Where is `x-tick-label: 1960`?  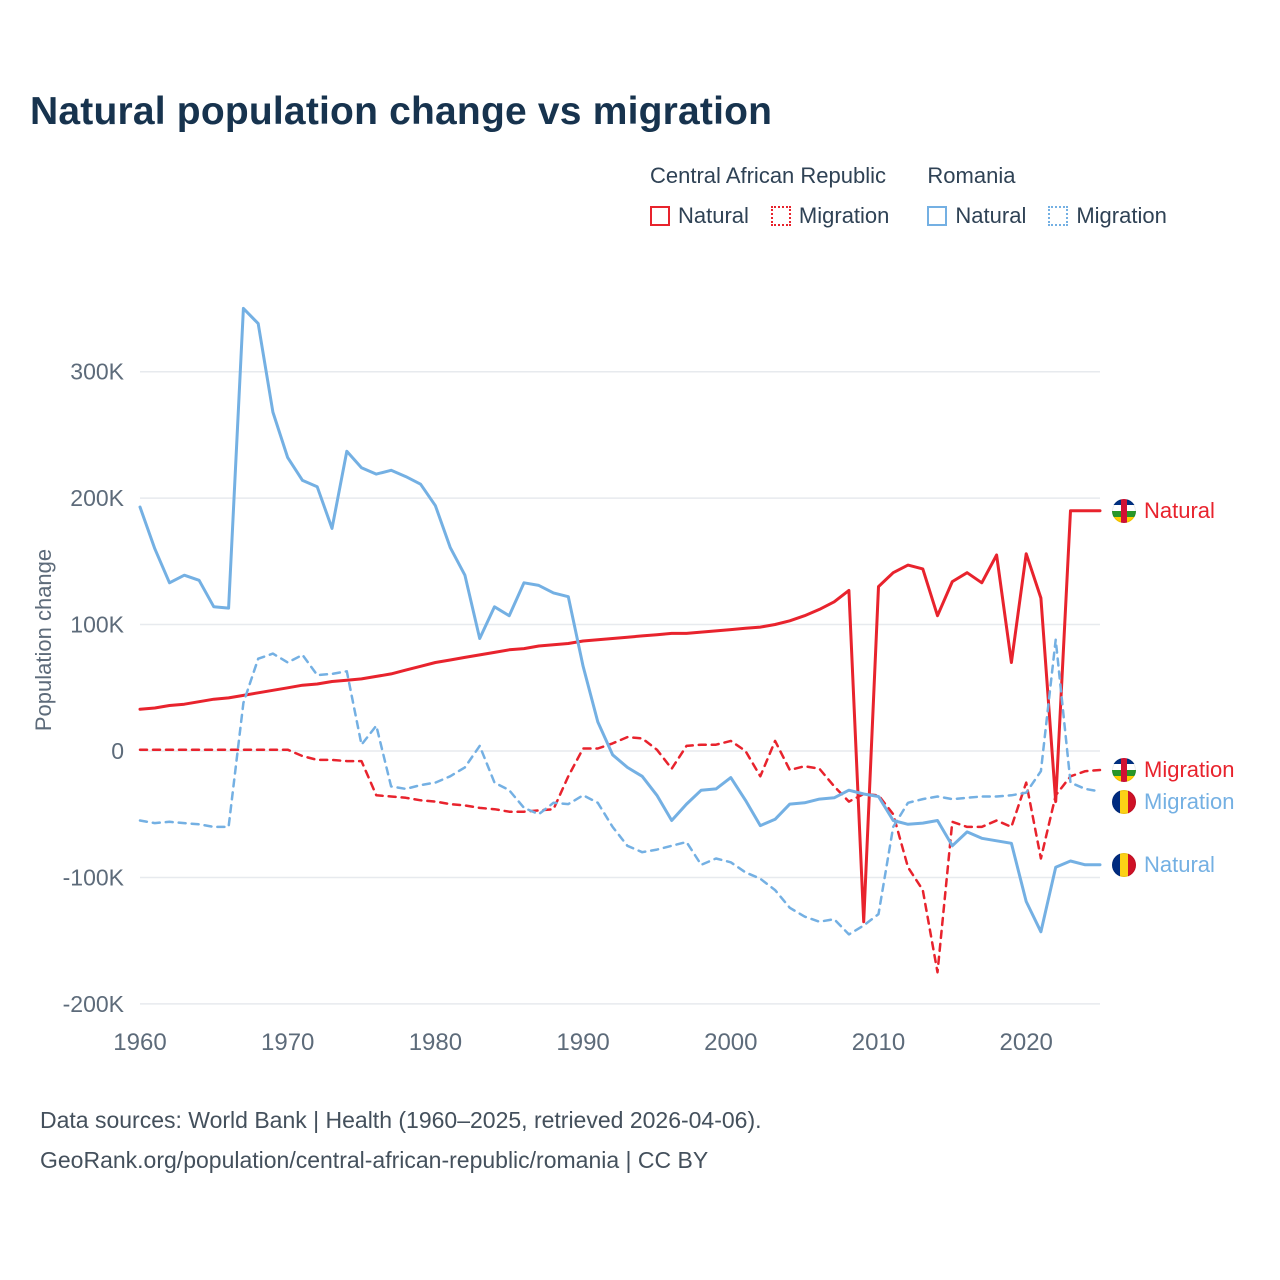
x-tick-label: 1960 is located at coordinates (139, 1042).